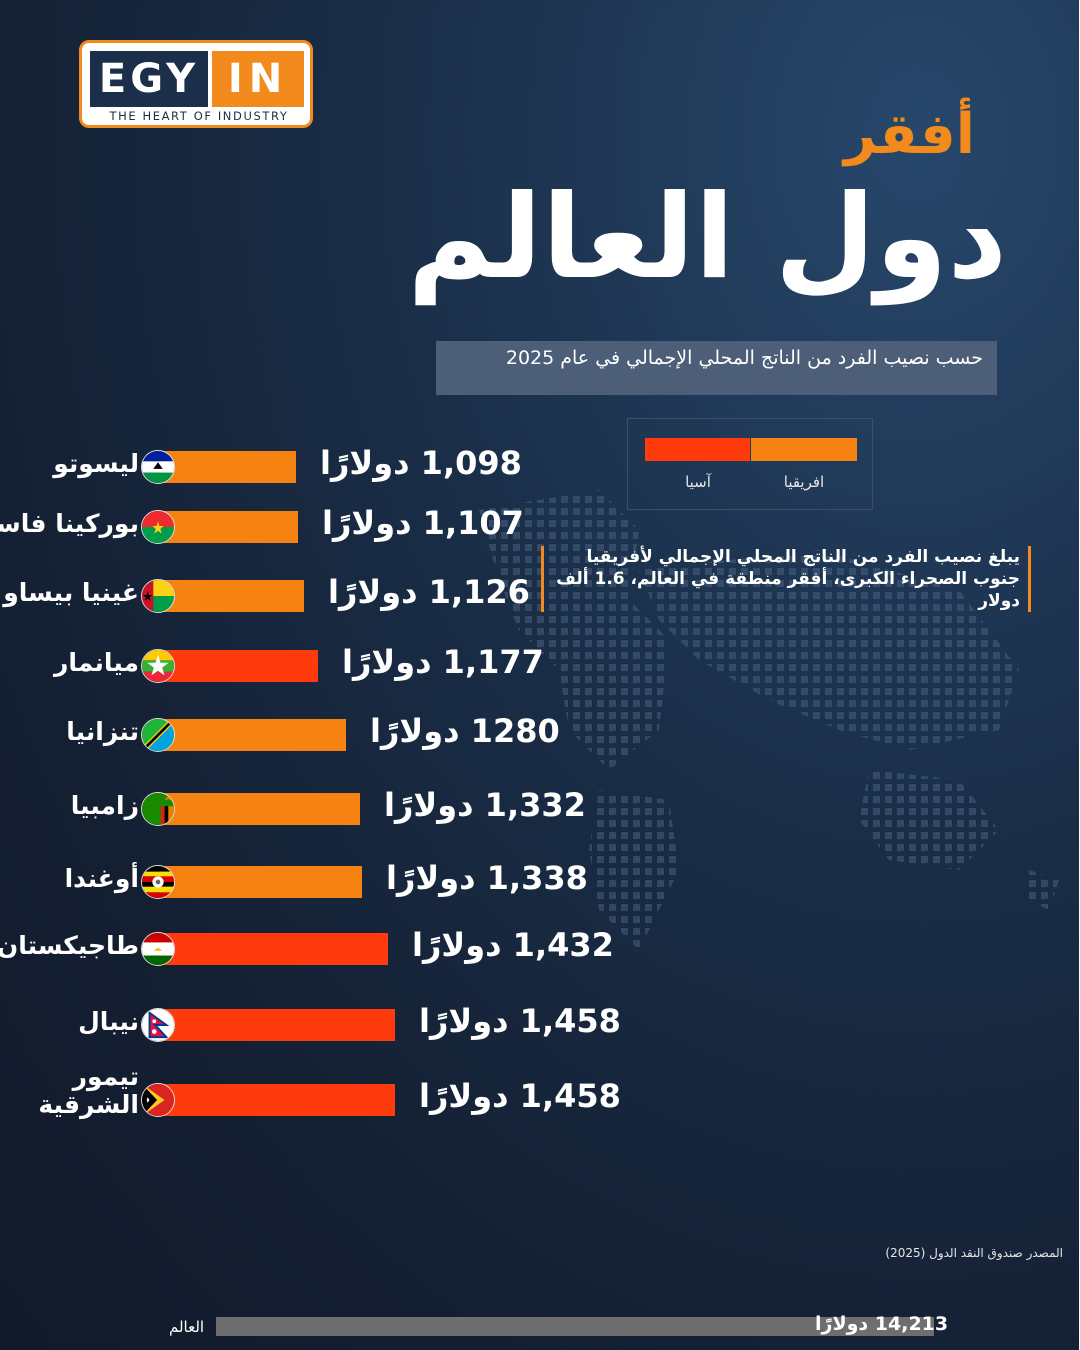  I want to click on tajikistan-flag-icon, so click(159, 949).